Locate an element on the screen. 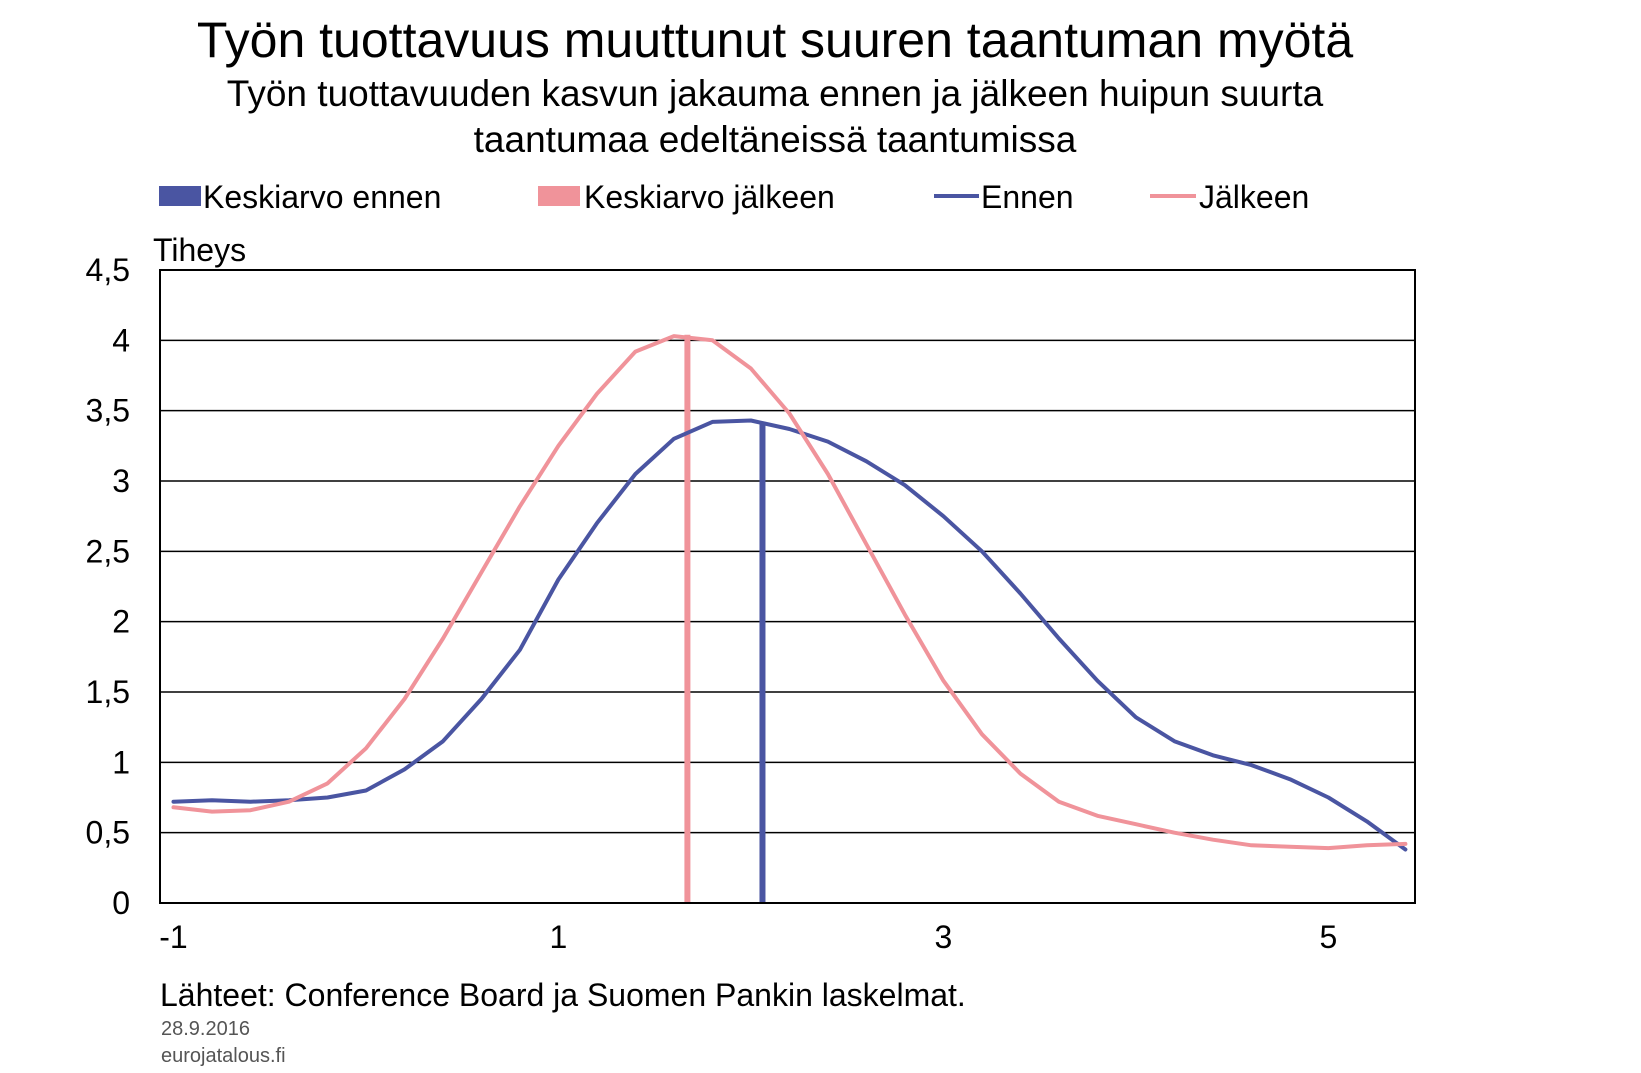 This screenshot has height=1073, width=1641. chart-subtitle-line-2: taantumaa edeltäneissä taantumissa is located at coordinates (775, 139).